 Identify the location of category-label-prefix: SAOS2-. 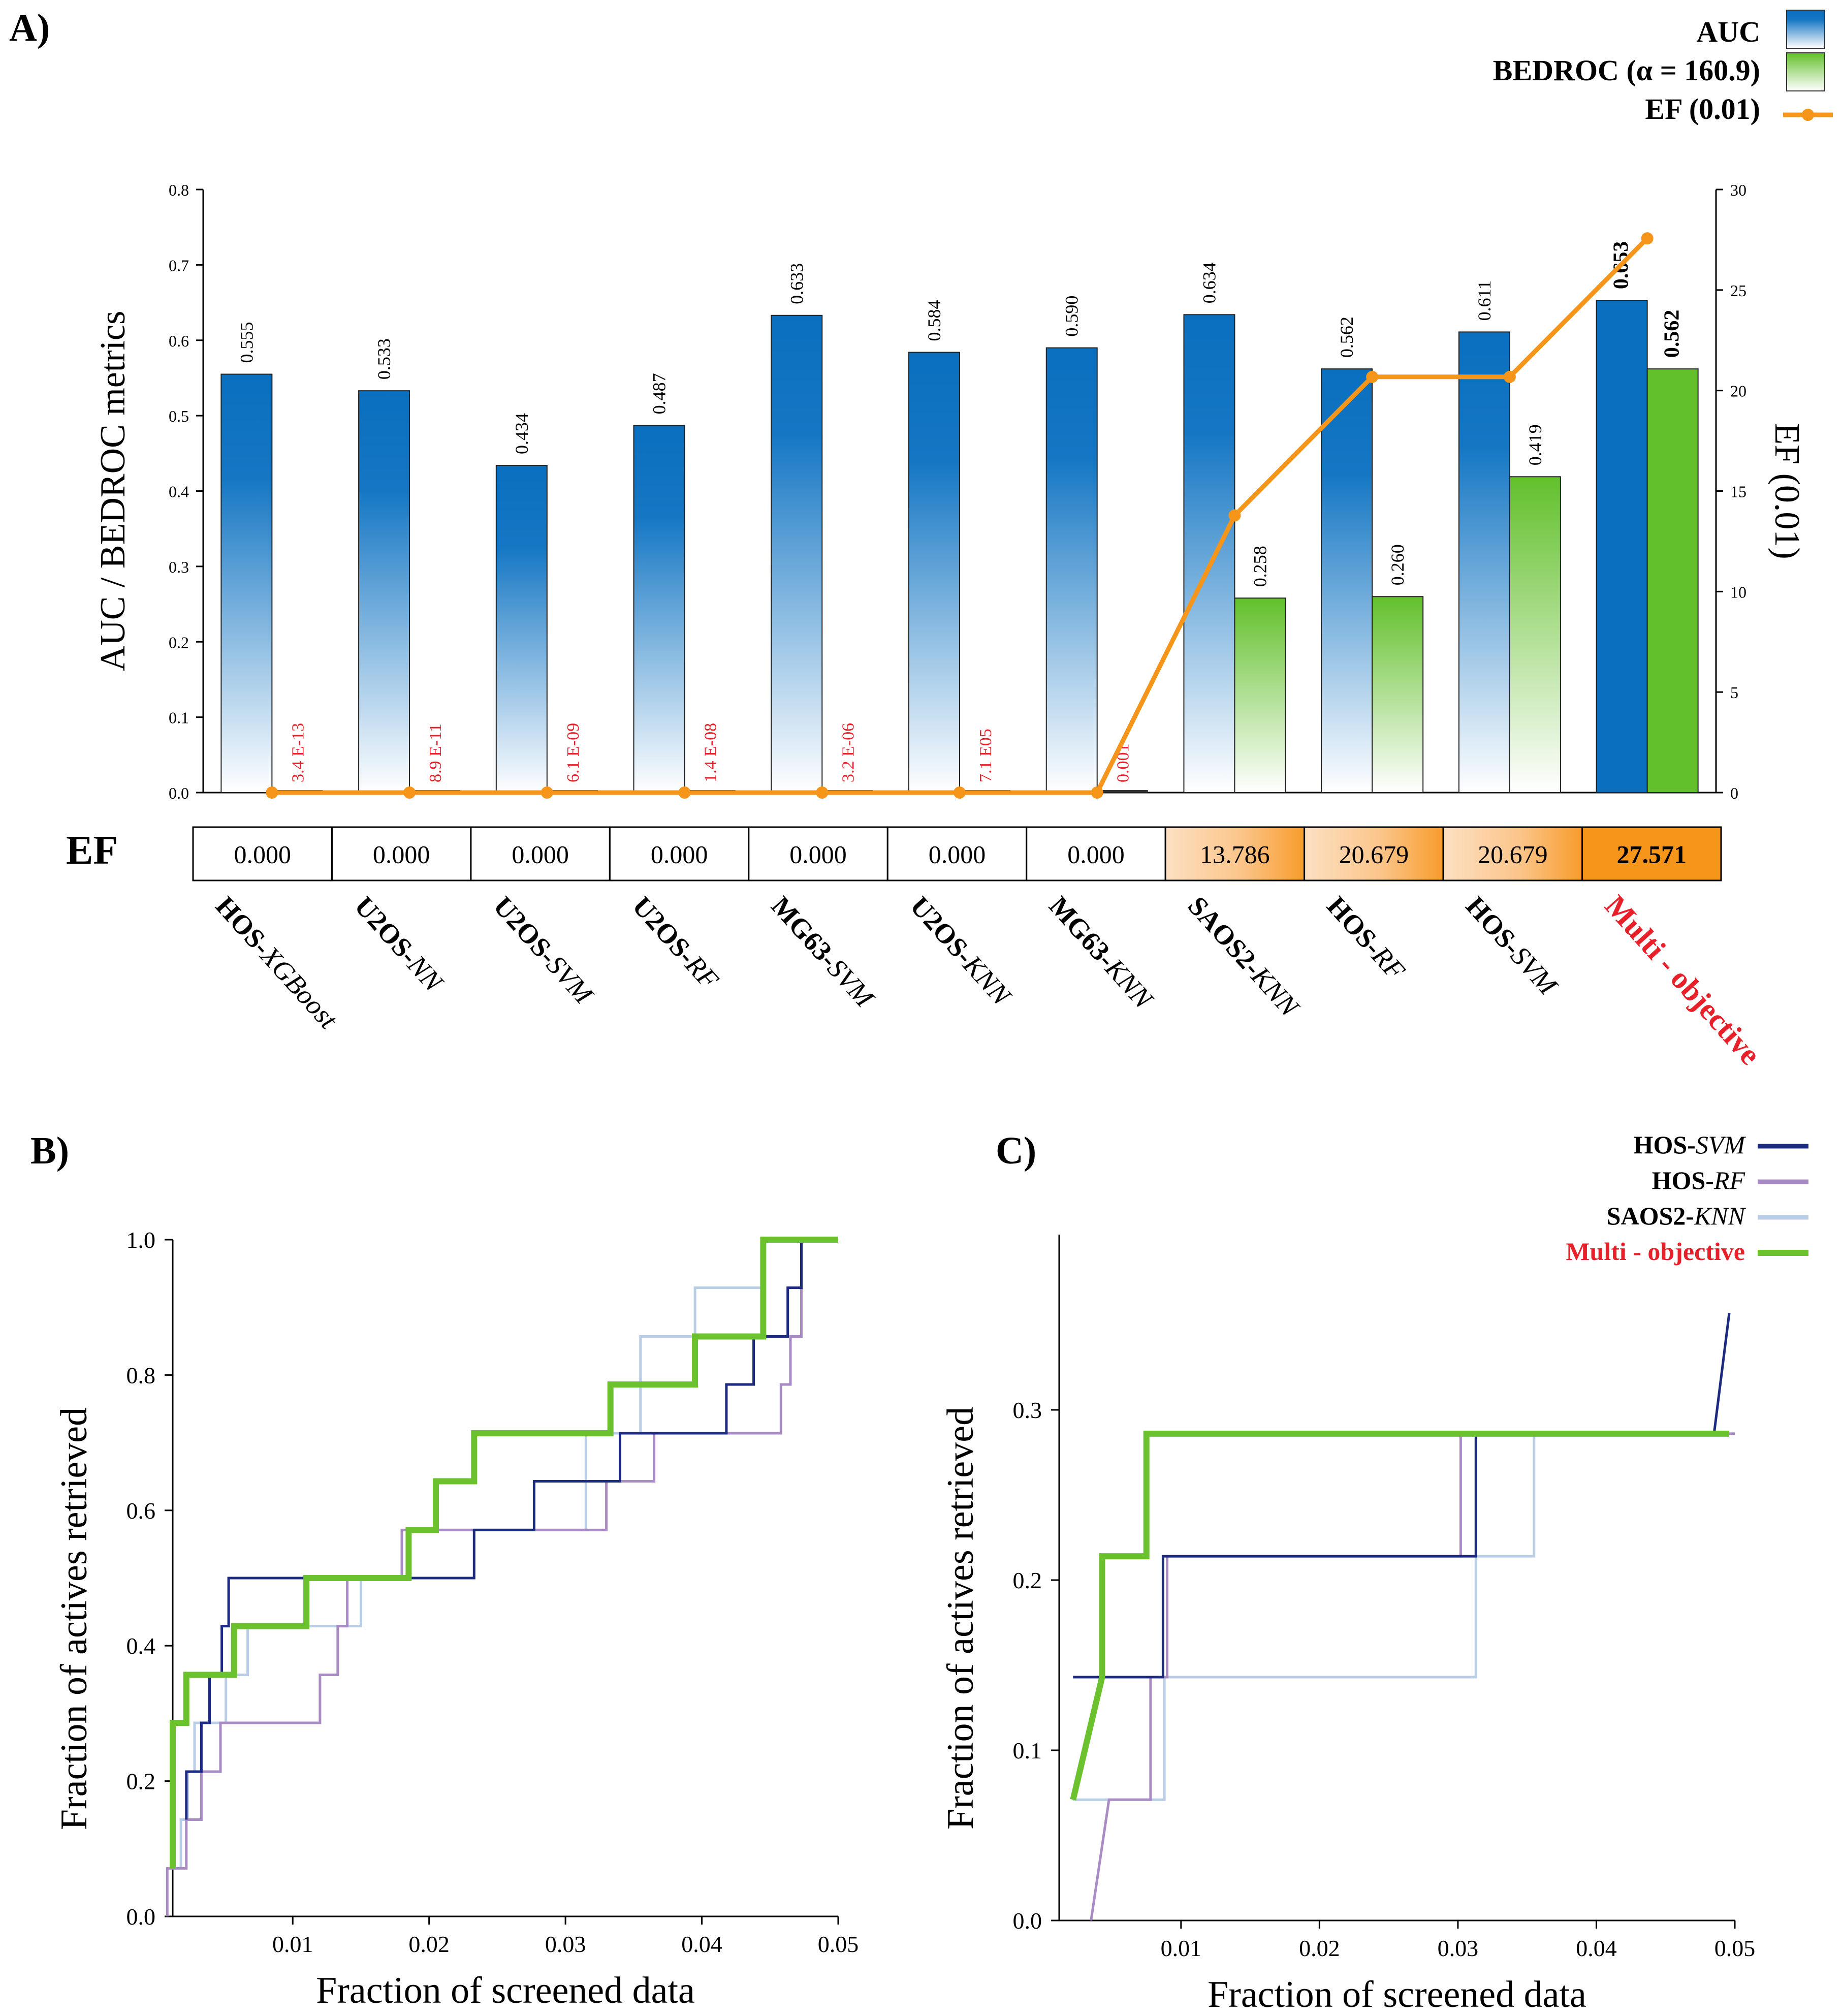
(1225, 936).